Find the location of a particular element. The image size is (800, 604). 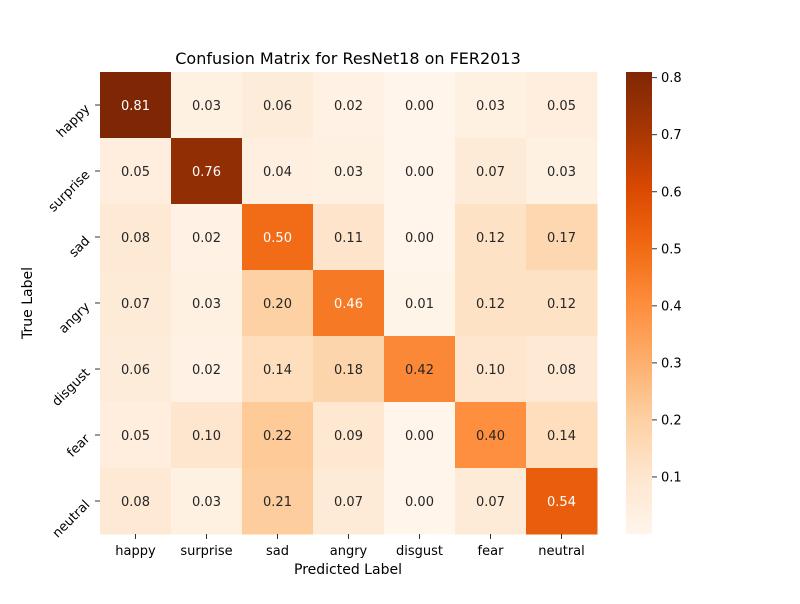

cell-label-5-6: 0.14 is located at coordinates (561, 436).